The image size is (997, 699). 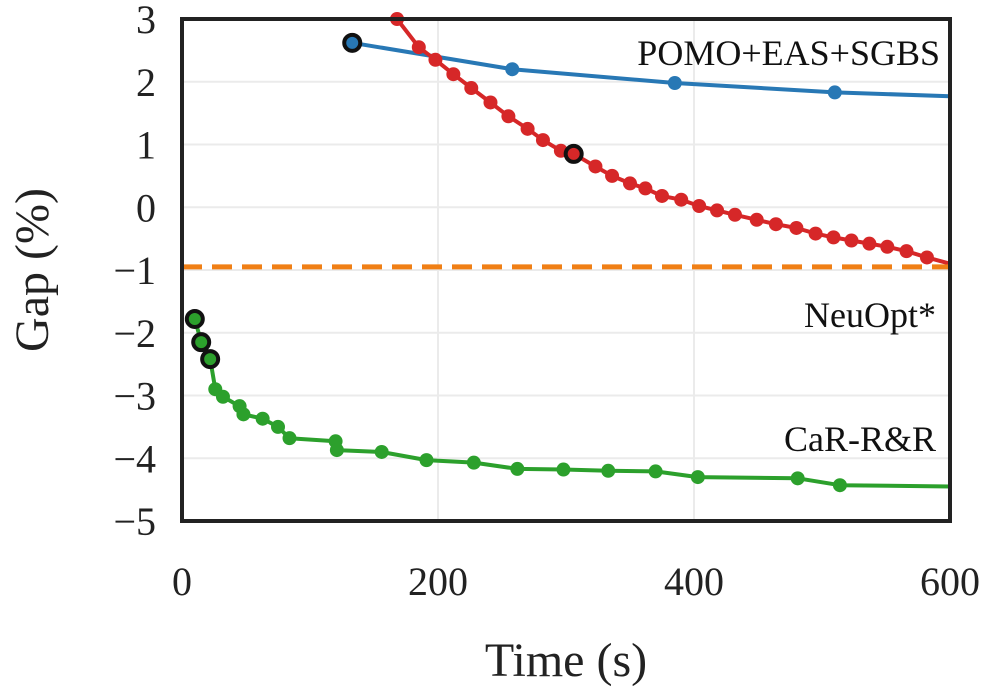 What do you see at coordinates (146, 82) in the screenshot?
I see `y-tick-label: 2` at bounding box center [146, 82].